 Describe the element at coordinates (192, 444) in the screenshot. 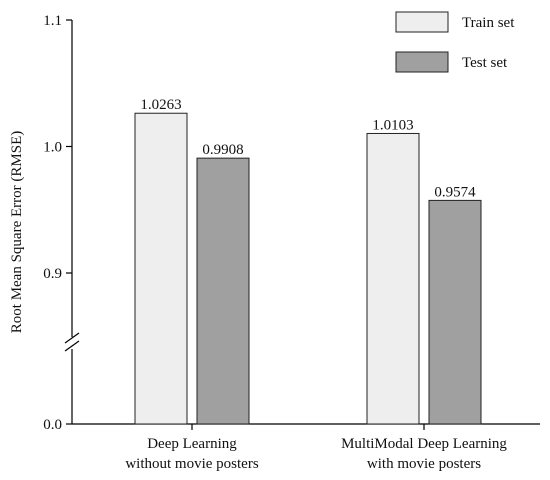

I see `x-tick-label: Deep Learning` at that location.